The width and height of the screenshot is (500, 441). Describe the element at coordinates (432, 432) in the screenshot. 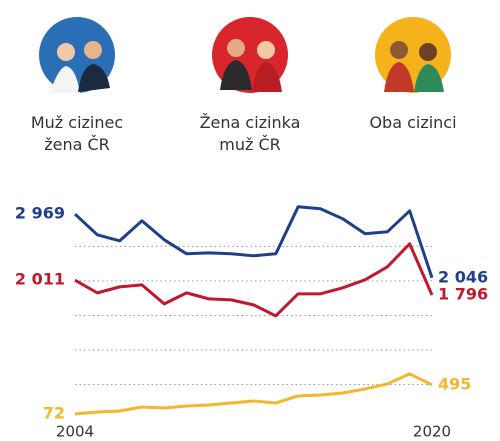

I see `x-tick-label: 2020` at that location.